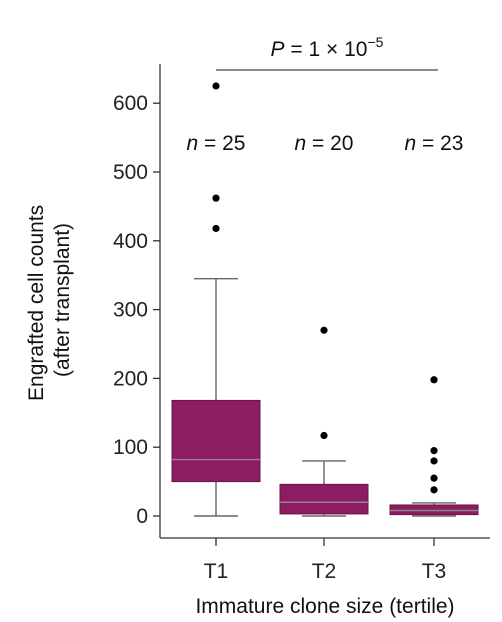 This screenshot has width=502, height=622. I want to click on y-axis: 0 100 200 300 400 500 600, so click(137, 301).